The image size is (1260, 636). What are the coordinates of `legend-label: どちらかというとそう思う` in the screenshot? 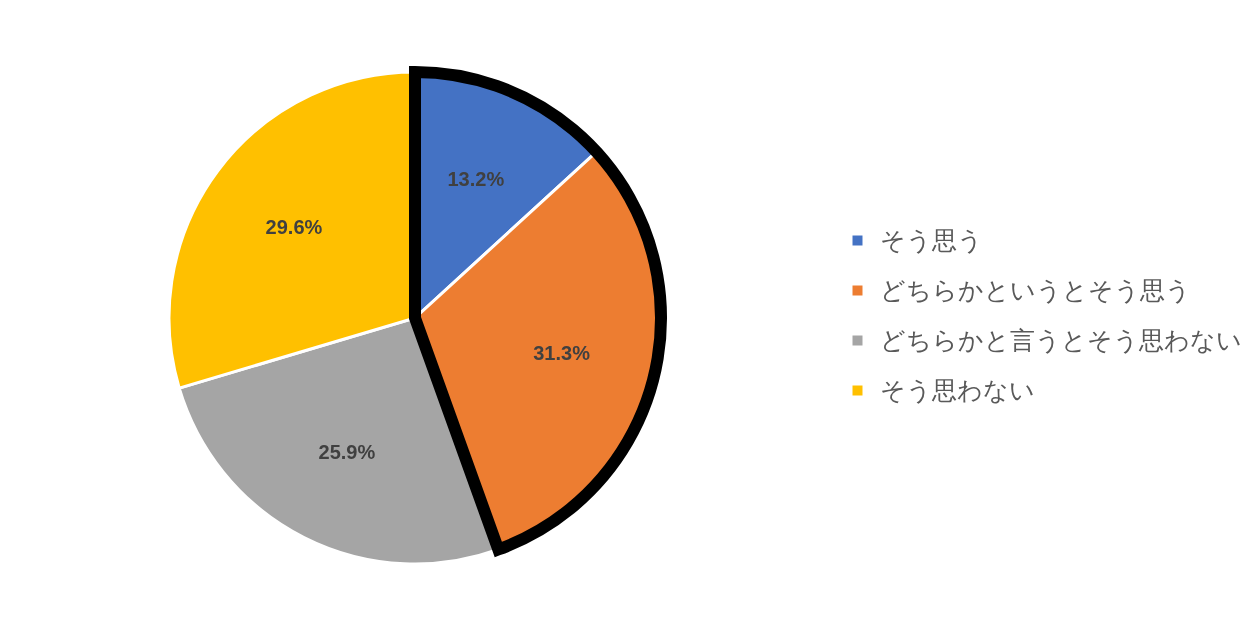 It's located at (1035, 290).